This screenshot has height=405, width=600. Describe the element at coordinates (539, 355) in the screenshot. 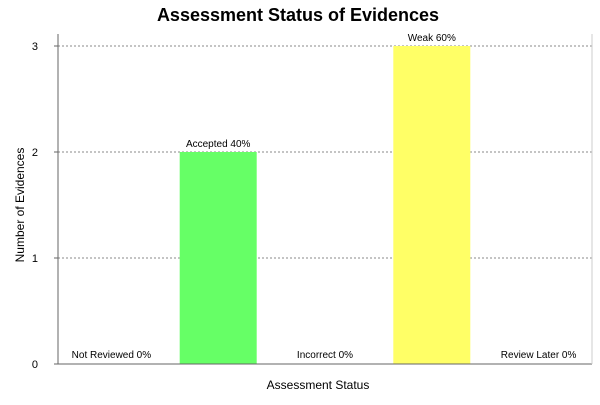

I see `data-label: Review Later 0%` at that location.